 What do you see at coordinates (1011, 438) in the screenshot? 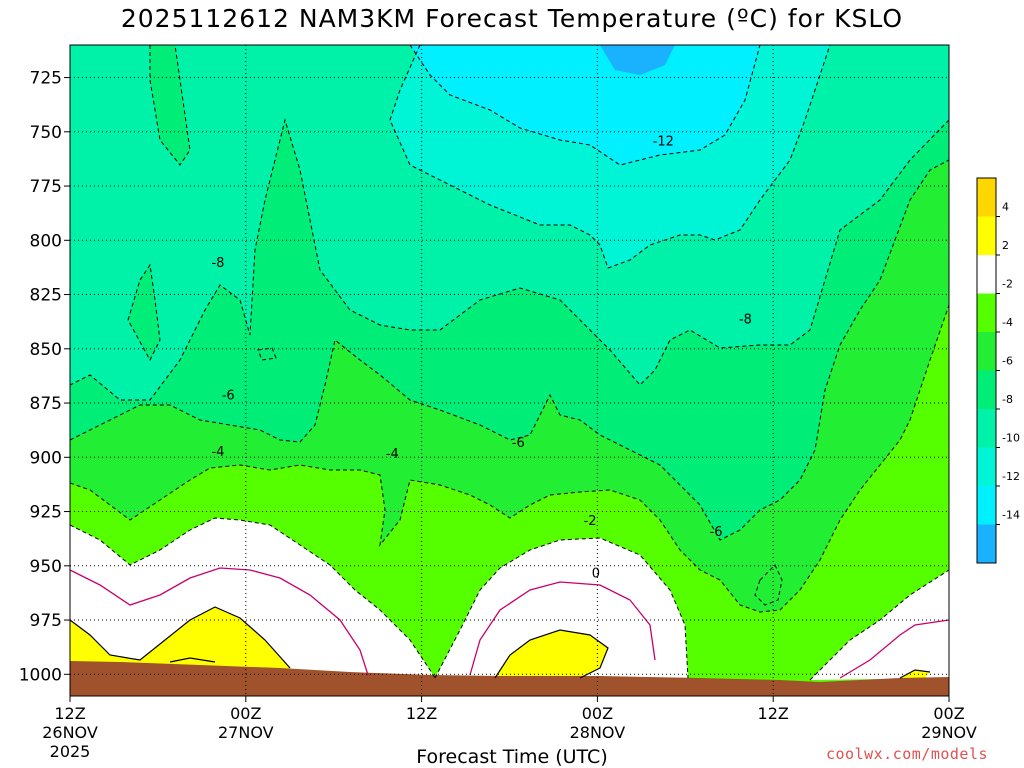
I see `colorbar-label: -10` at bounding box center [1011, 438].